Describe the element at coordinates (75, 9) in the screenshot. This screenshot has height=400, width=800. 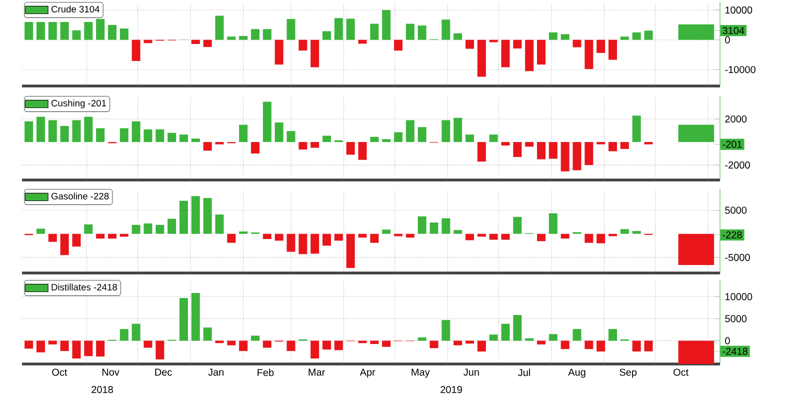
I see `legend-label: Crude 3104` at that location.